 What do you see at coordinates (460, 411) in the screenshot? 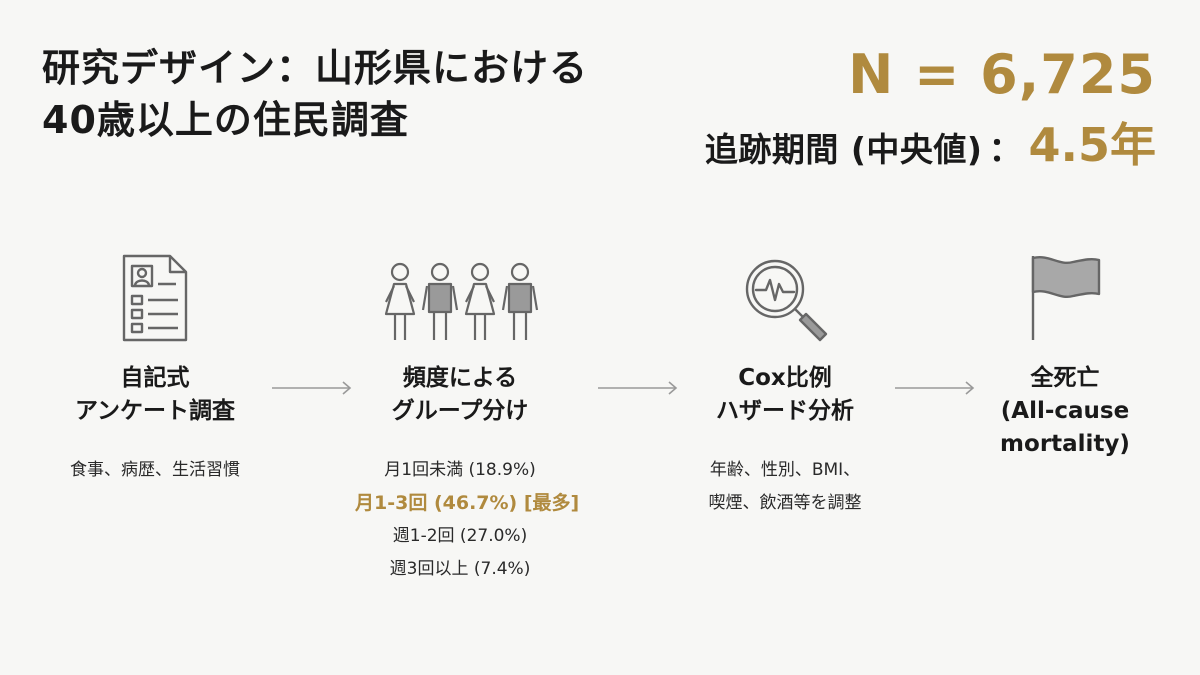
I see `step-heading-line: グループ分け` at bounding box center [460, 411].